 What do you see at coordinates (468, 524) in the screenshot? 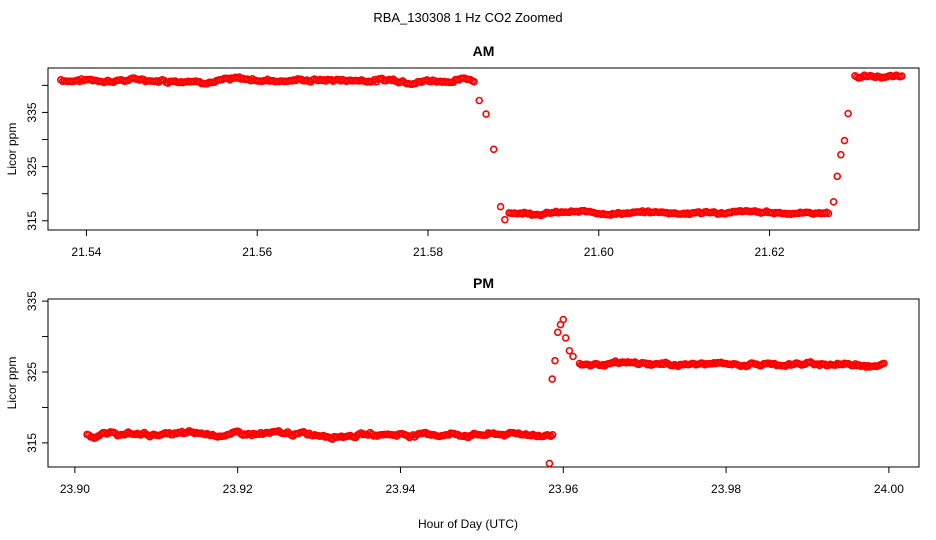
I see `x-axis-label: Hour of Day (UTC)` at bounding box center [468, 524].